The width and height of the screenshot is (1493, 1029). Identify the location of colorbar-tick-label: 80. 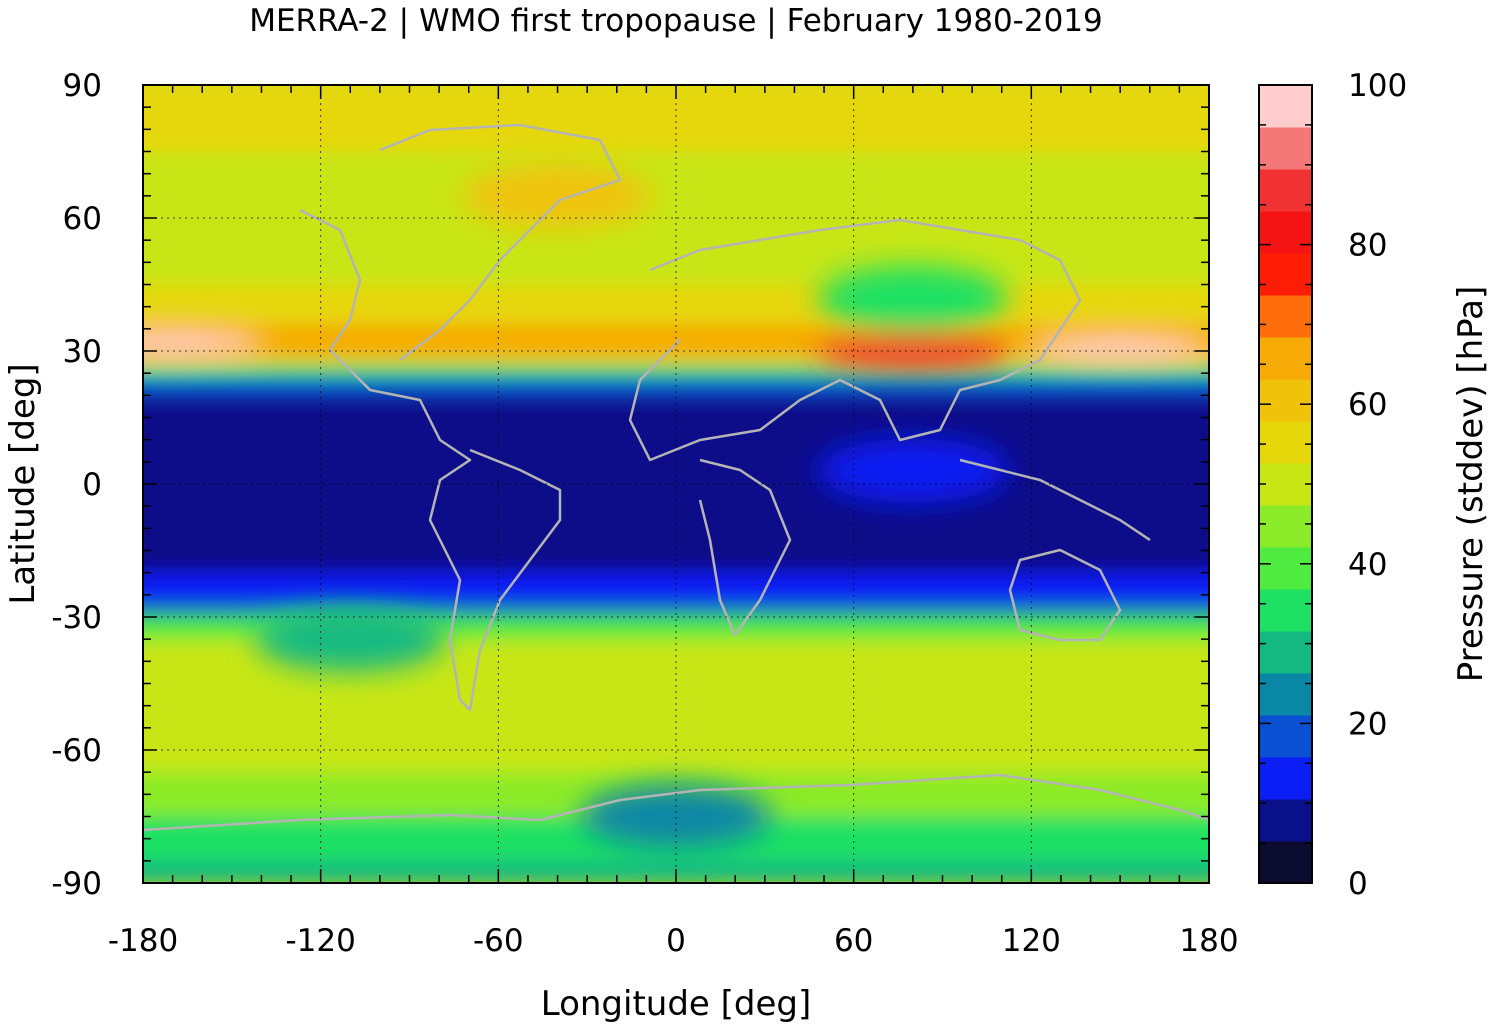
(1367, 246).